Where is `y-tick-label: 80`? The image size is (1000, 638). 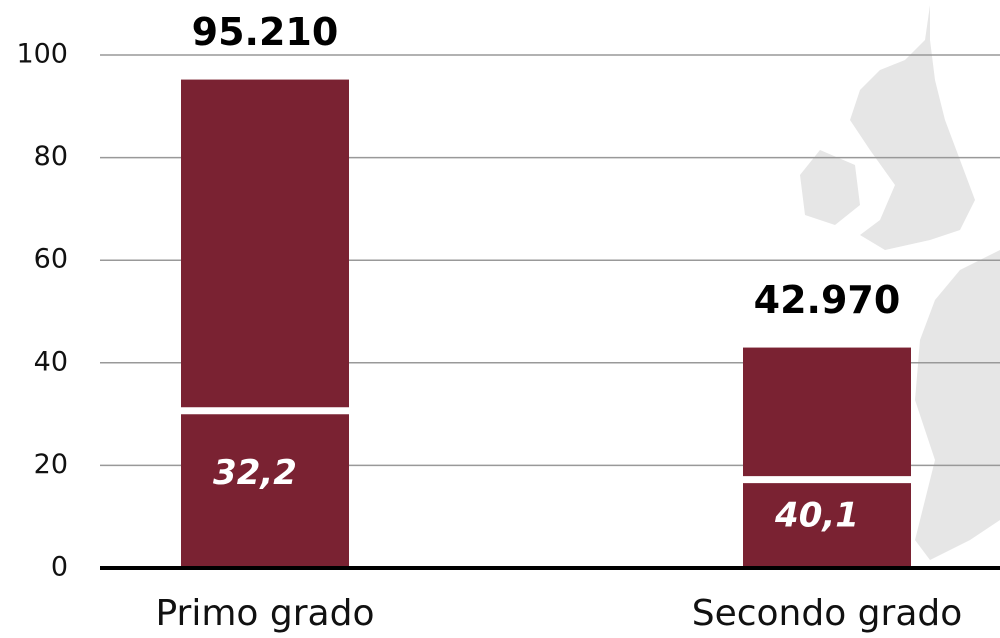 y-tick-label: 80 is located at coordinates (51, 156).